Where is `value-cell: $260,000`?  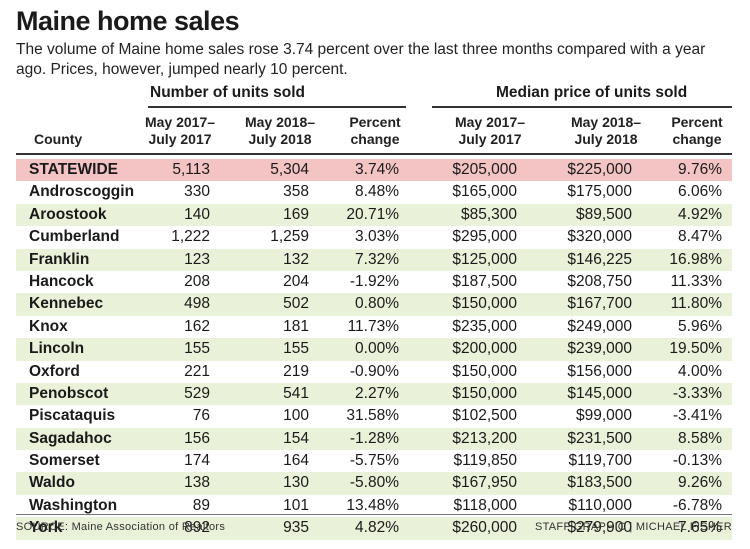
value-cell: $260,000 is located at coordinates (484, 528).